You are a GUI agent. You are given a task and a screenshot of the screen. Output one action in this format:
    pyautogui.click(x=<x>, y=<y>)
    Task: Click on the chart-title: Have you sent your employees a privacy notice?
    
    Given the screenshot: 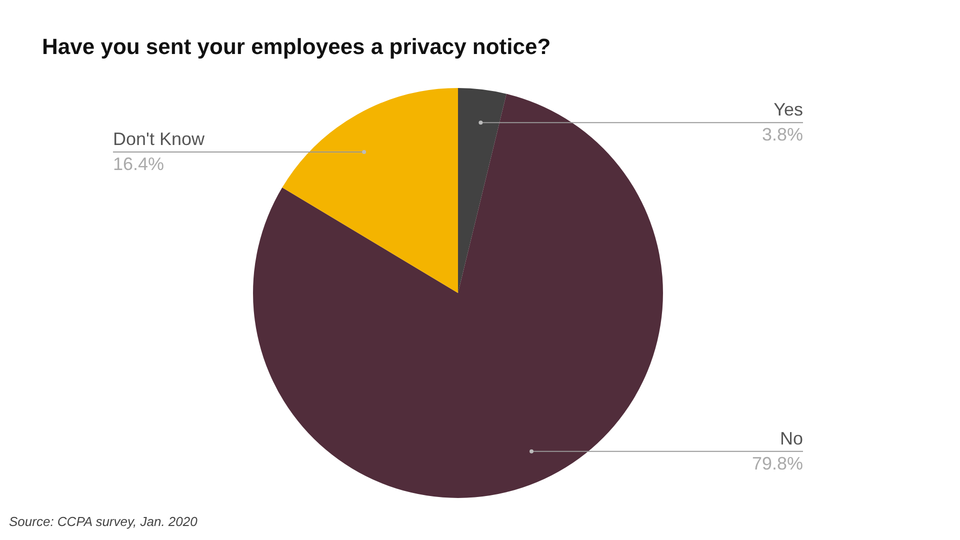 What is the action you would take?
    pyautogui.click(x=296, y=47)
    